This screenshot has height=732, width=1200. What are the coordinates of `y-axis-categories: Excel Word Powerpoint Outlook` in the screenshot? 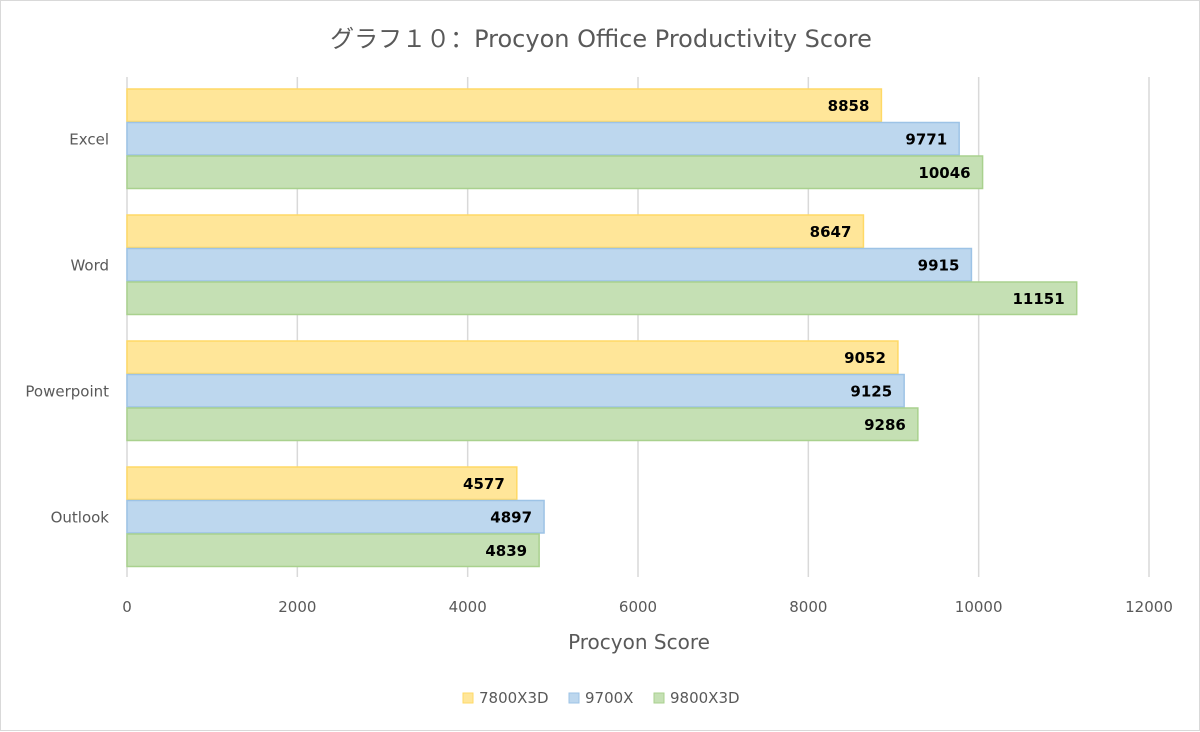 It's located at (67, 328).